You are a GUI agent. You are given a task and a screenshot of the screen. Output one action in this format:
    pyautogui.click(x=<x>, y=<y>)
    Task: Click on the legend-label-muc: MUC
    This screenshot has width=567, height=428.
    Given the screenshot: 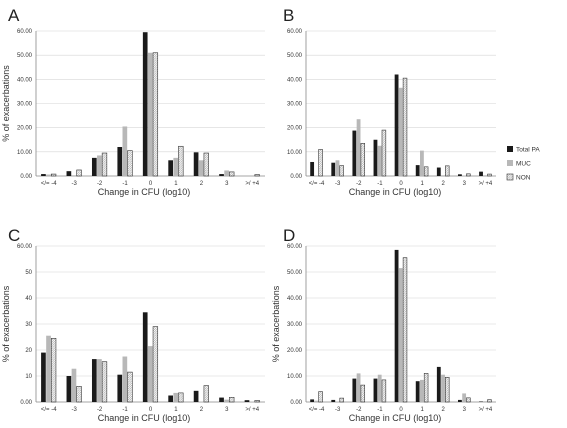 What is the action you would take?
    pyautogui.click(x=523, y=164)
    